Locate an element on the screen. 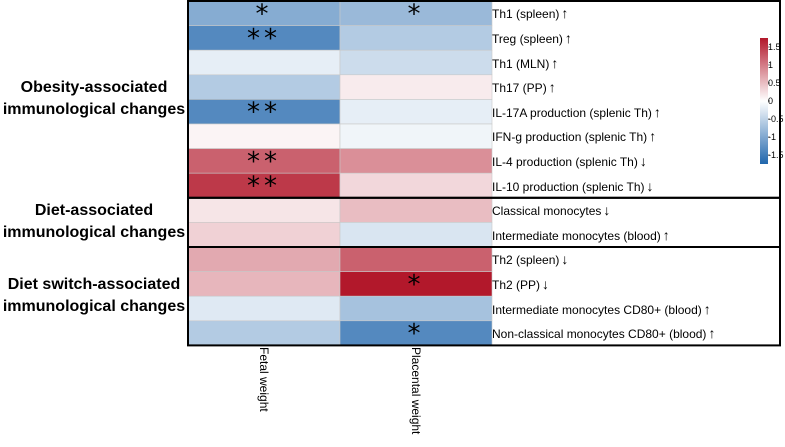 This screenshot has height=447, width=785. legend-tick-label: -1 is located at coordinates (772, 137).